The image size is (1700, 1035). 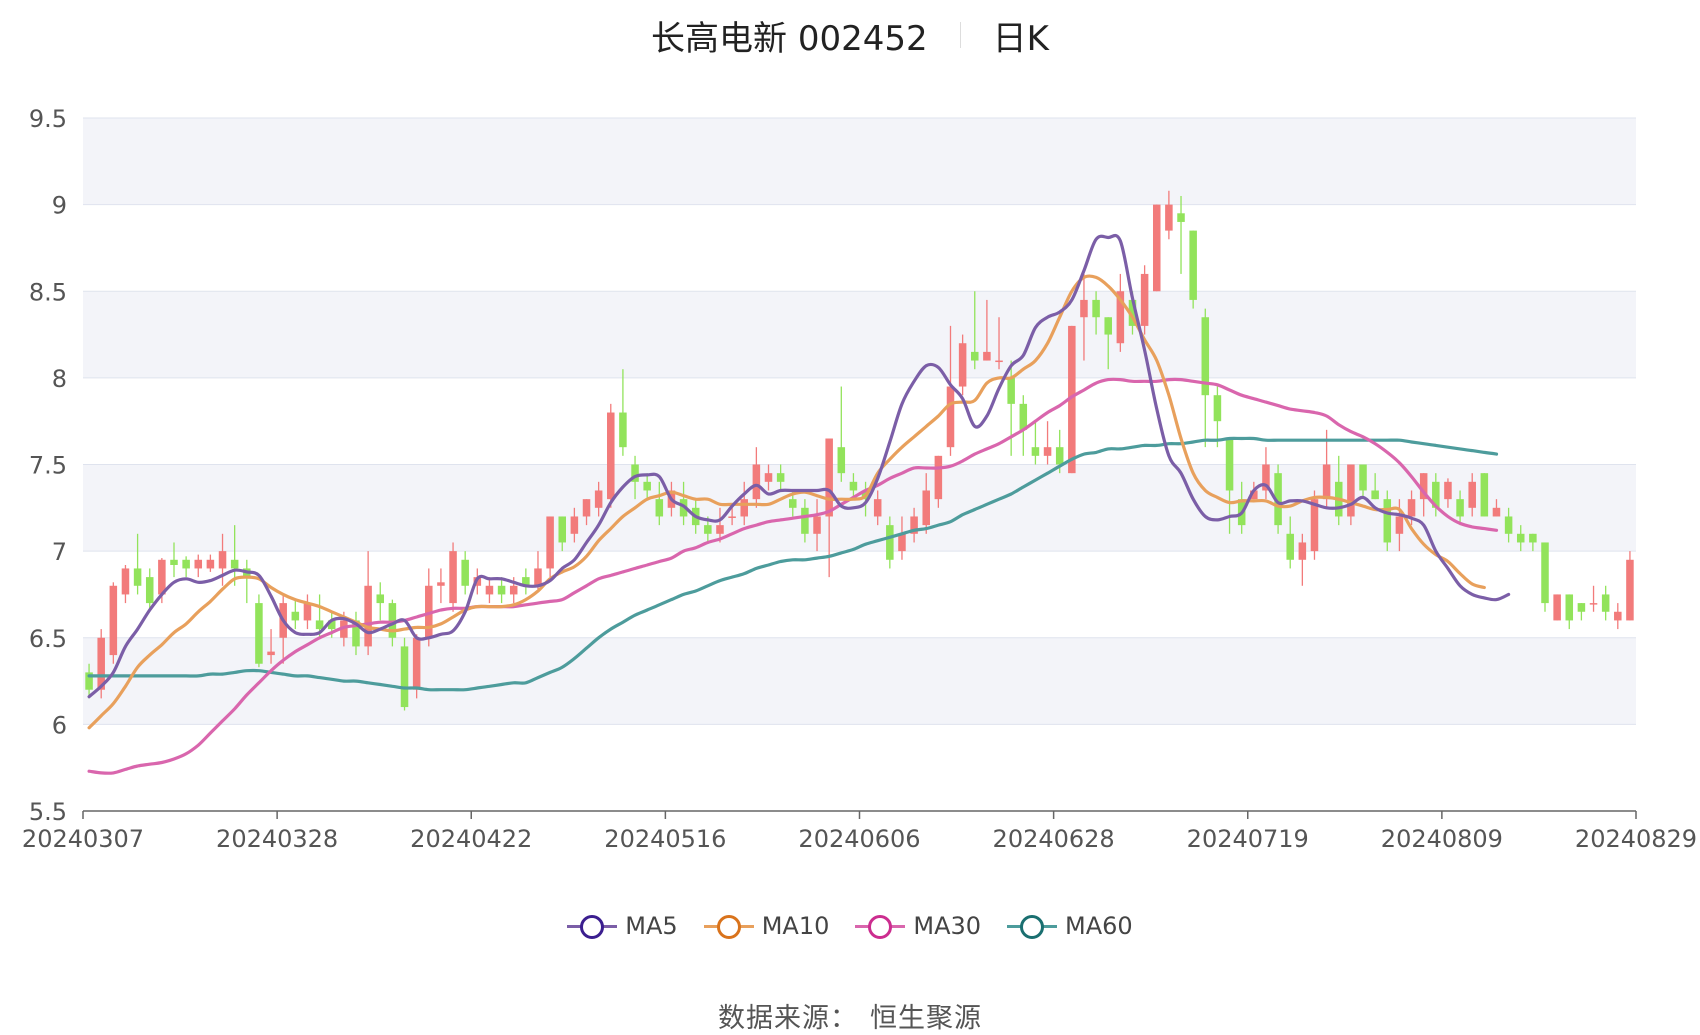 I want to click on legend-label-ma60: MA60, so click(x=1099, y=926).